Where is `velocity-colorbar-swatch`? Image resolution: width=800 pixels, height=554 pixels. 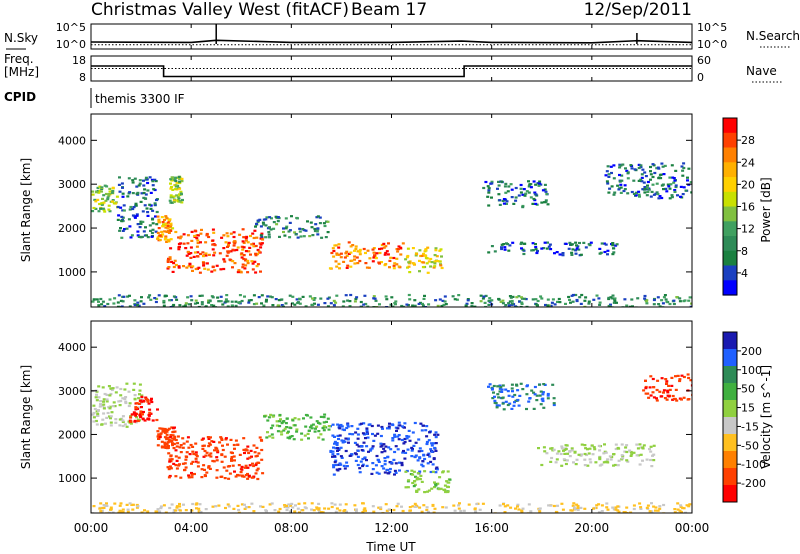 velocity-colorbar-swatch is located at coordinates (730, 392).